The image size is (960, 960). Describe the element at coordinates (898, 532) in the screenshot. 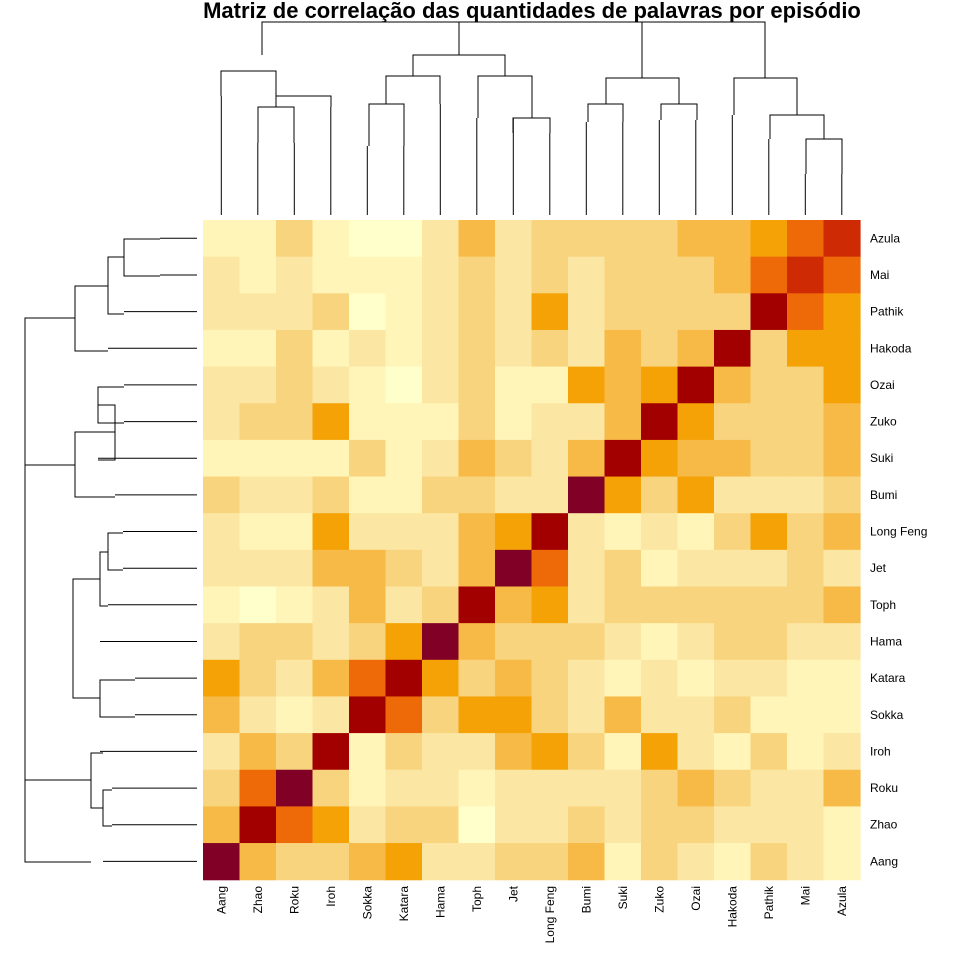

I see `row-label-long-feng: Long Feng` at that location.